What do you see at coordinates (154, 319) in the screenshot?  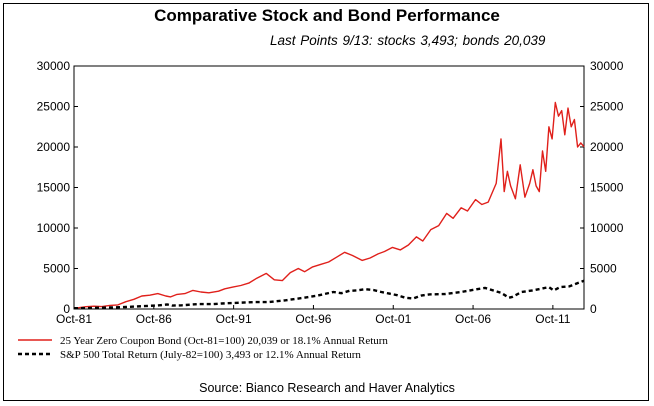 I see `x-tick-label: Oct-86` at bounding box center [154, 319].